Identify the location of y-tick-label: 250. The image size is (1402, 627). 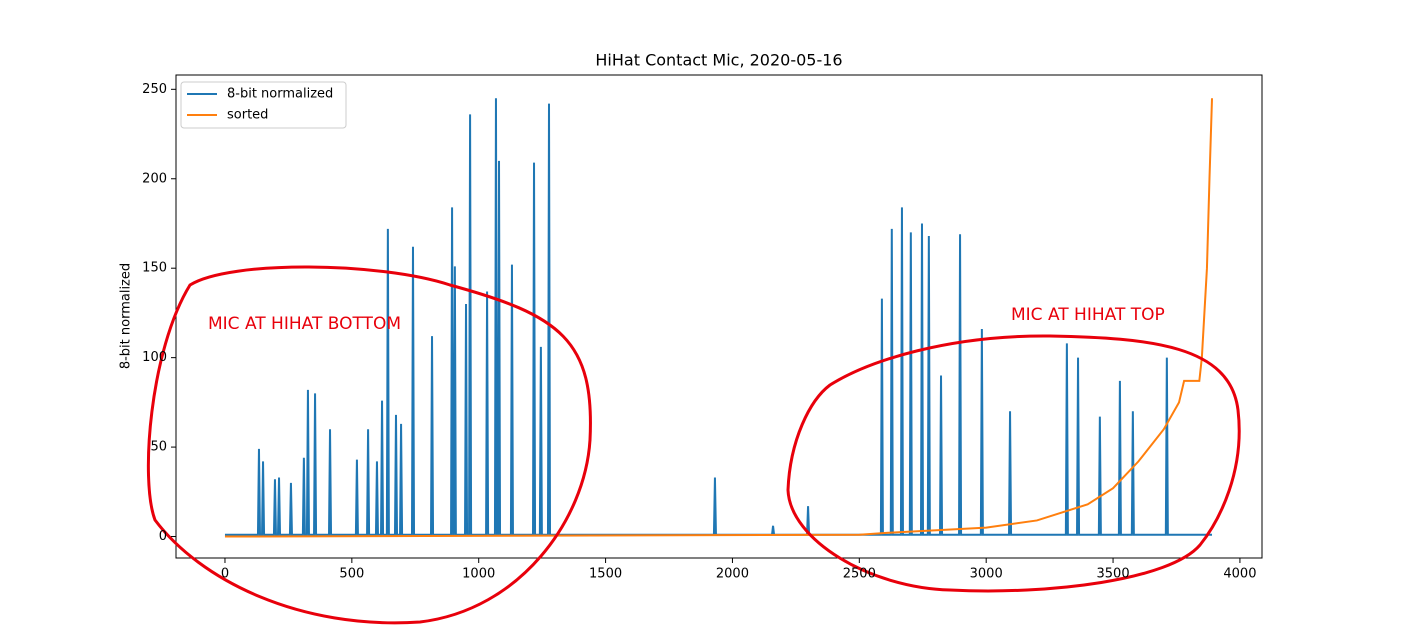
(154, 89).